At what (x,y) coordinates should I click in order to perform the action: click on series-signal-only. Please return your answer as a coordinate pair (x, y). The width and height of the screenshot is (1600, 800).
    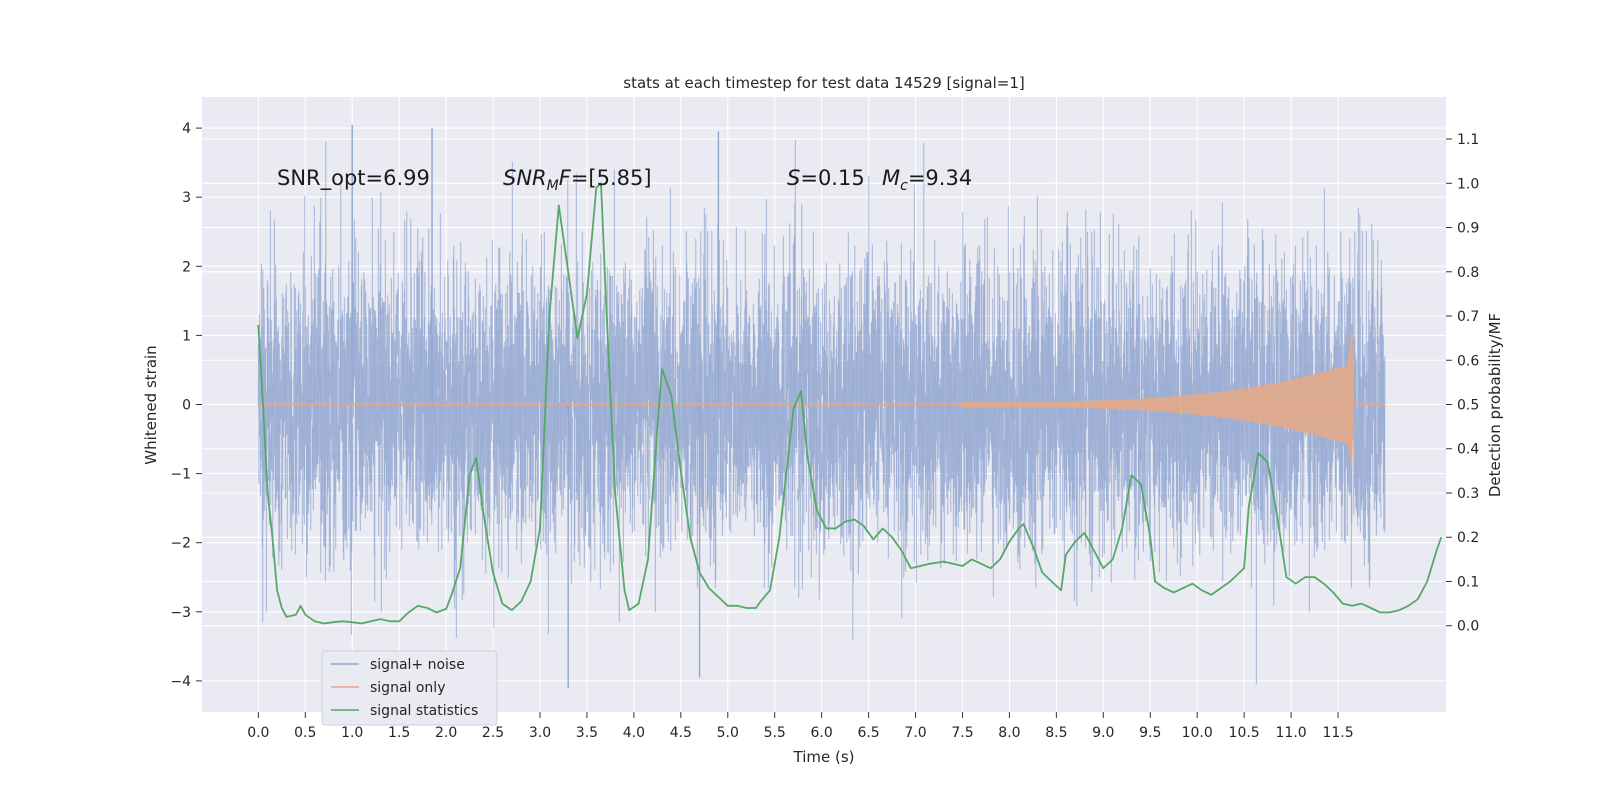
    Looking at the image, I should click on (821, 398).